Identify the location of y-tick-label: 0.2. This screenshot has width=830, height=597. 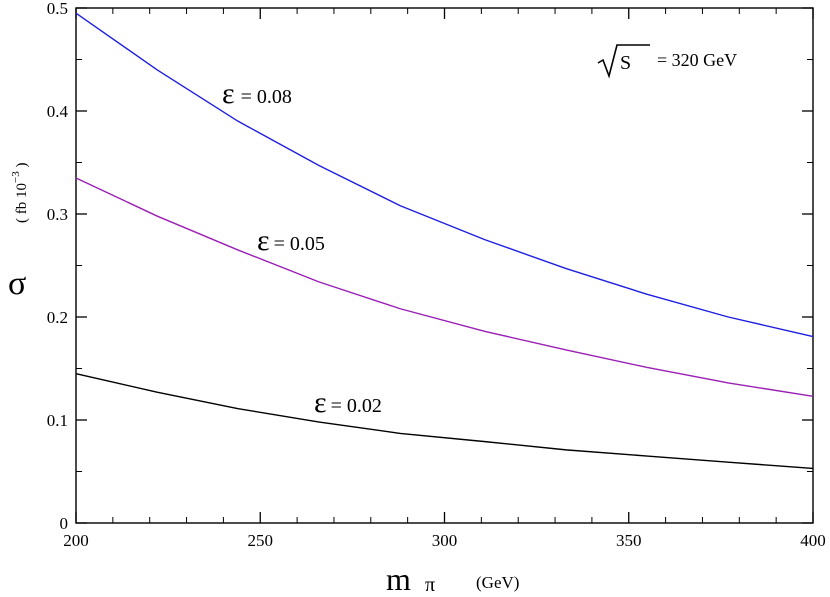
(57, 317).